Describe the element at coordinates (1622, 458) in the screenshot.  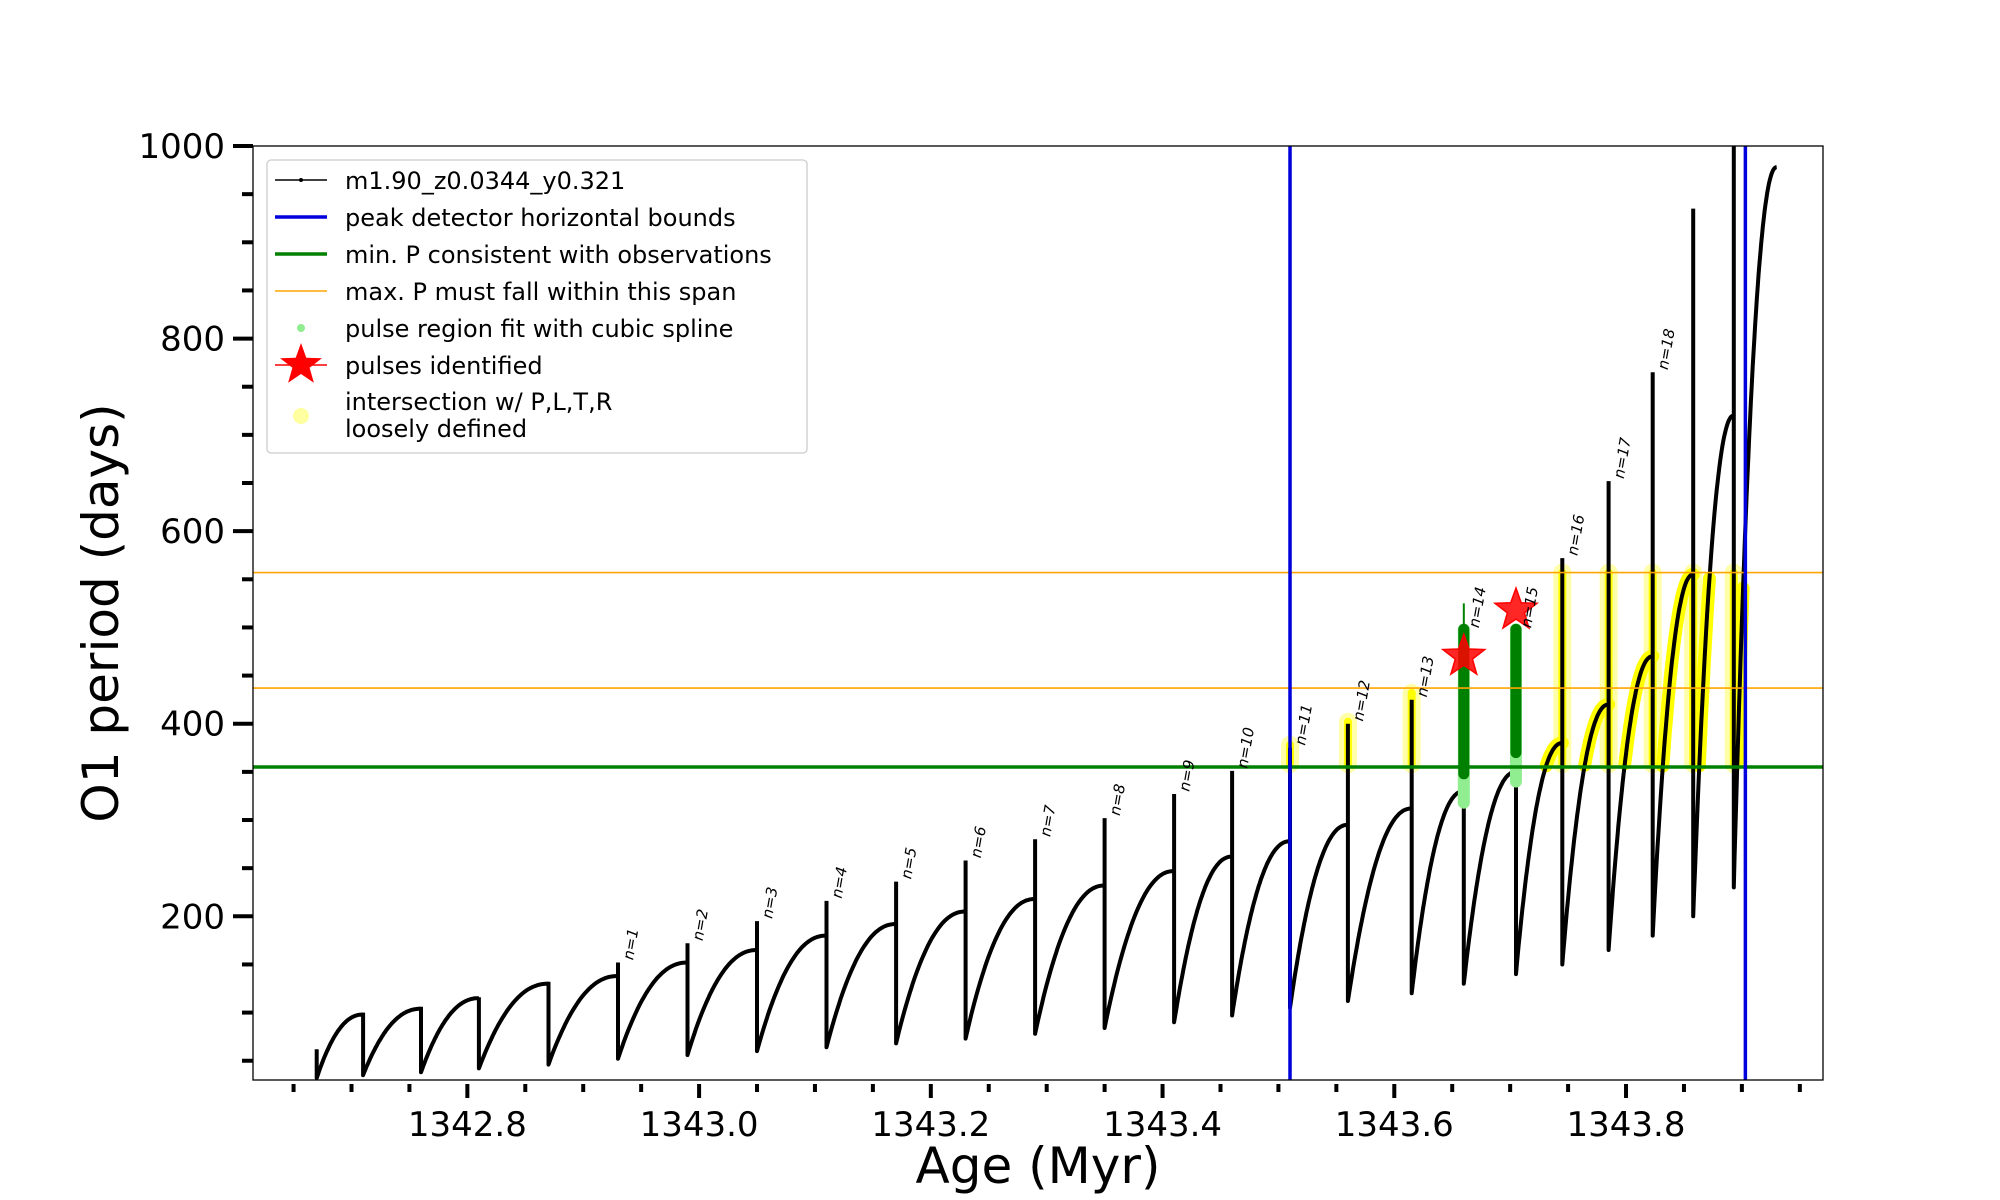
I see `pulse-label-21: n=17` at that location.